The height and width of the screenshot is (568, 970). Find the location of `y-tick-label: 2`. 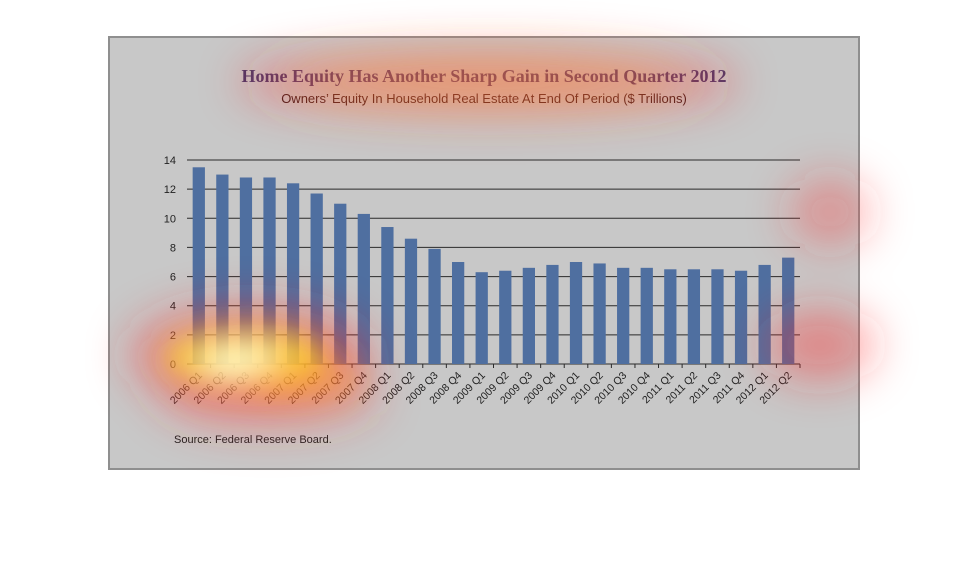

y-tick-label: 2 is located at coordinates (173, 336).